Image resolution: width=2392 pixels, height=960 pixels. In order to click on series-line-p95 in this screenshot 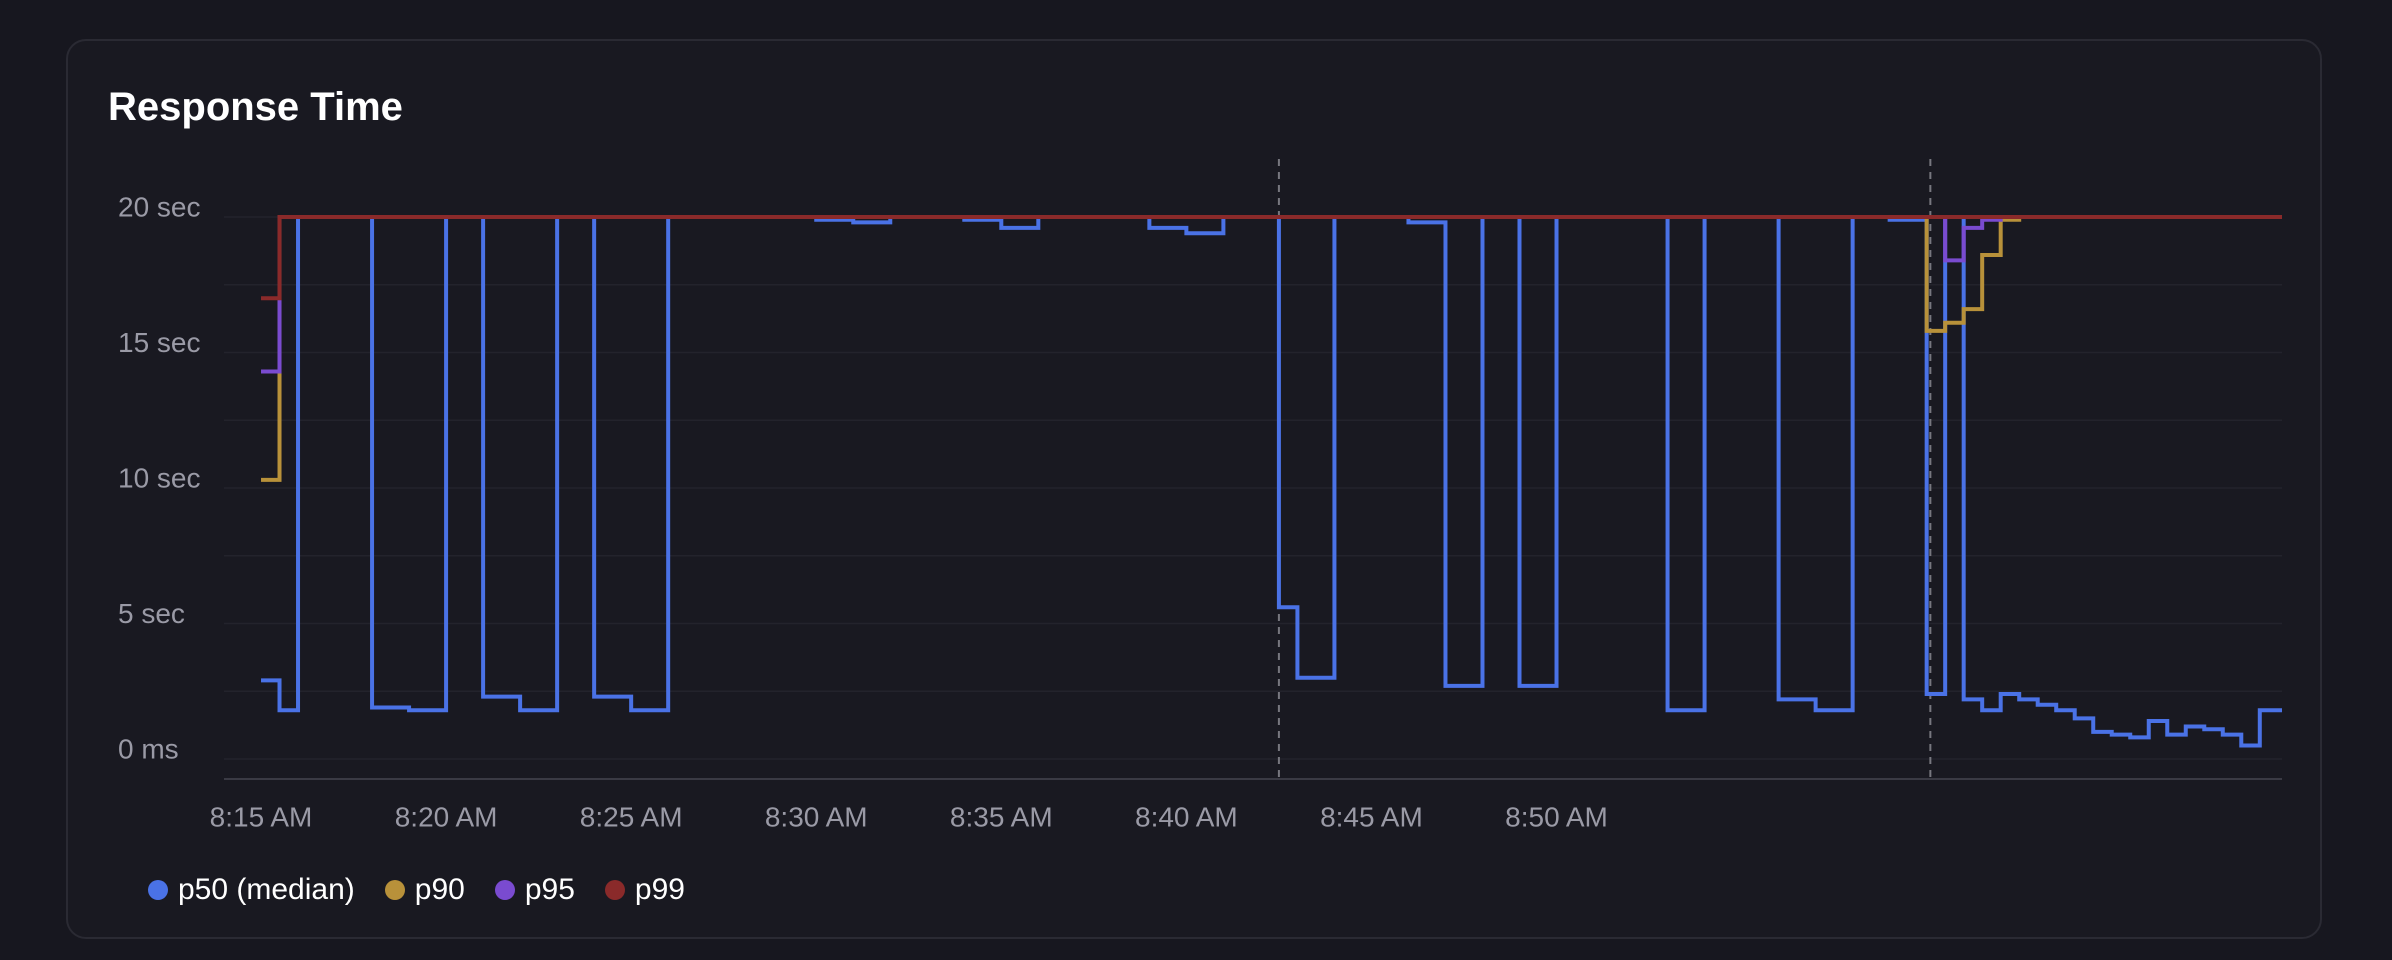, I will do `click(1271, 294)`.